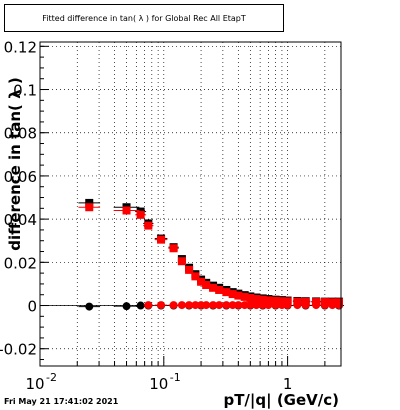  What do you see at coordinates (175, 377) in the screenshot?
I see `x-tick-exponent: -1` at bounding box center [175, 377].